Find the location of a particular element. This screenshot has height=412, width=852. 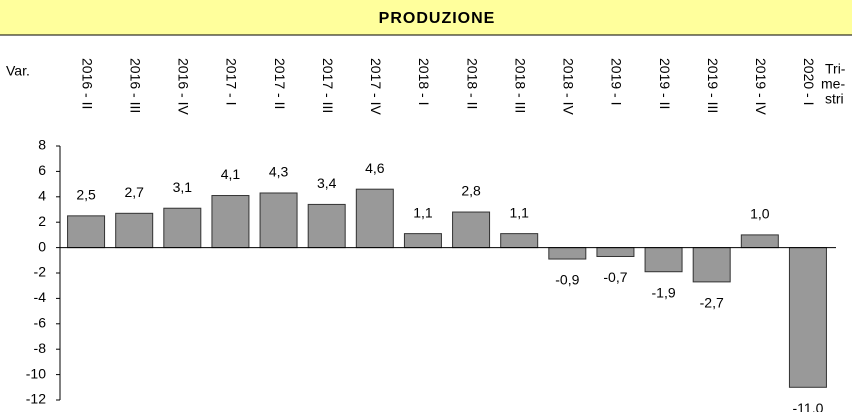

x-tick-label: 2017 - IV is located at coordinates (376, 86).